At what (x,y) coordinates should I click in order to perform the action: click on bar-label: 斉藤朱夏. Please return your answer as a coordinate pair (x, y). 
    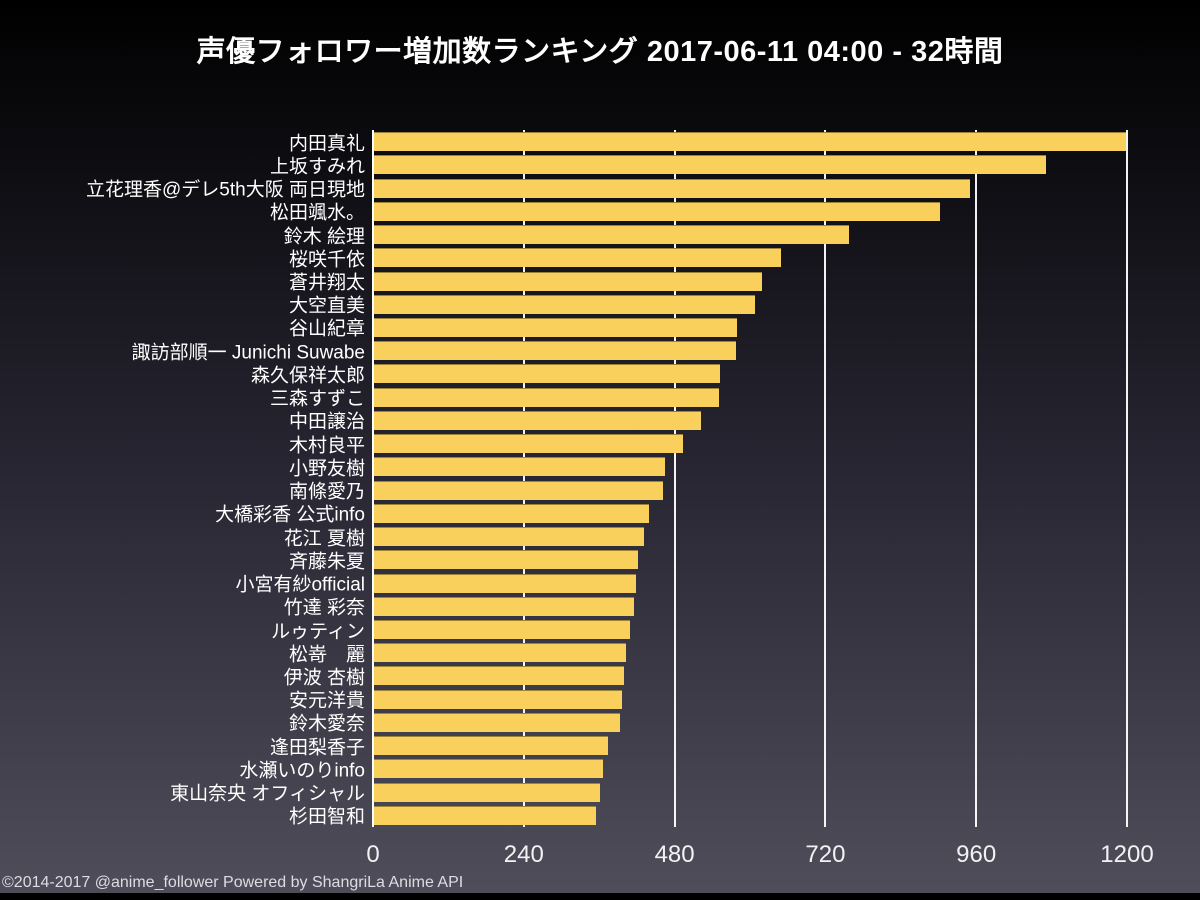
    Looking at the image, I should click on (326, 562).